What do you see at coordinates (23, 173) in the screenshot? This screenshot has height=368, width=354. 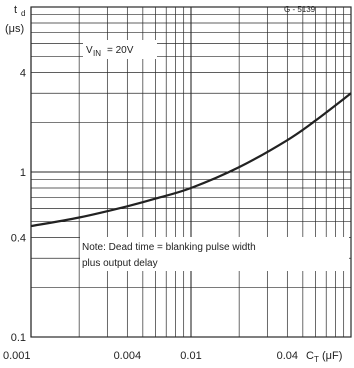 I see `y-tick-label: 1` at bounding box center [23, 173].